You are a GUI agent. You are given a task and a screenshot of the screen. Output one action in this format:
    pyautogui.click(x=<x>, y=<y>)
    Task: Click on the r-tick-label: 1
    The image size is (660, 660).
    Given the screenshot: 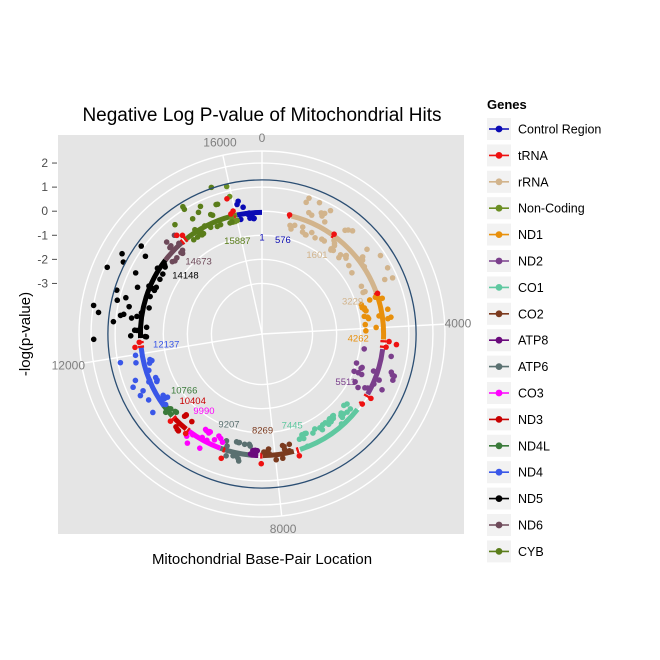 What is the action you would take?
    pyautogui.click(x=44, y=187)
    